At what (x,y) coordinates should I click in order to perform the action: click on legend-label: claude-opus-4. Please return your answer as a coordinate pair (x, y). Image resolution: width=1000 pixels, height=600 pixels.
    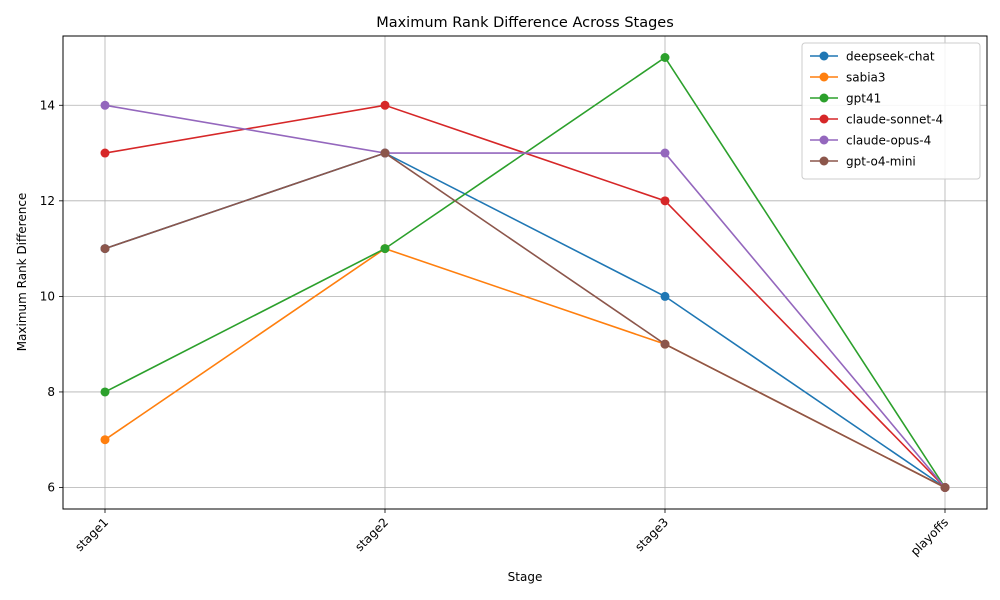
    Looking at the image, I should click on (888, 141).